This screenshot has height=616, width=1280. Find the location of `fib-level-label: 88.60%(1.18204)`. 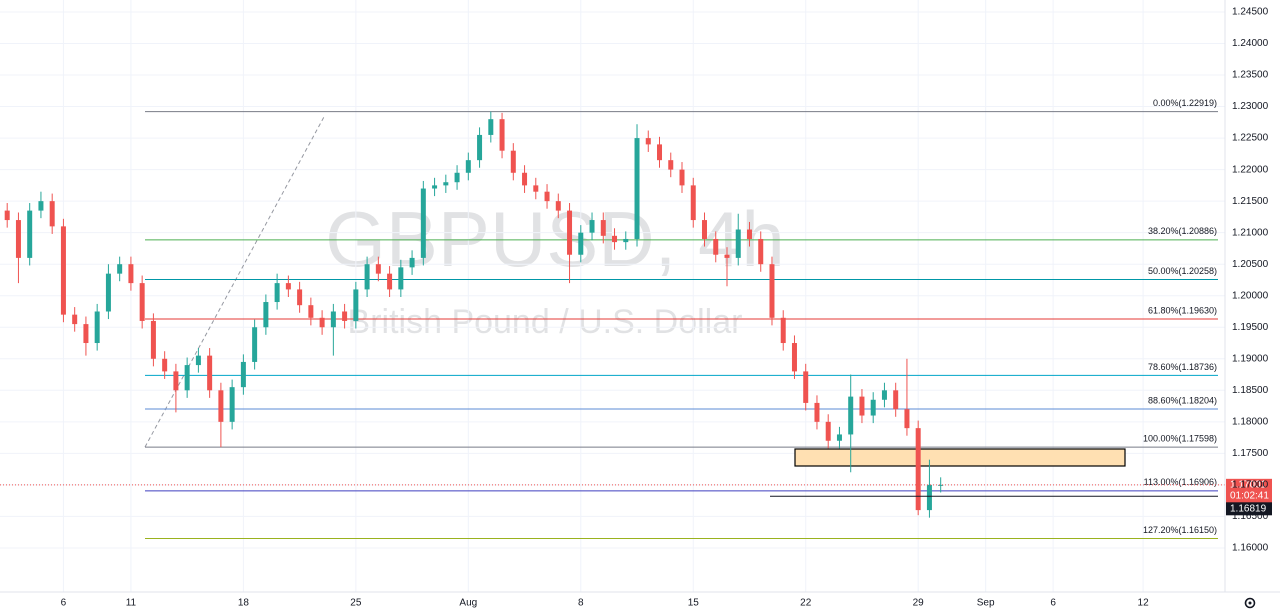

fib-level-label: 88.60%(1.18204) is located at coordinates (1182, 400).